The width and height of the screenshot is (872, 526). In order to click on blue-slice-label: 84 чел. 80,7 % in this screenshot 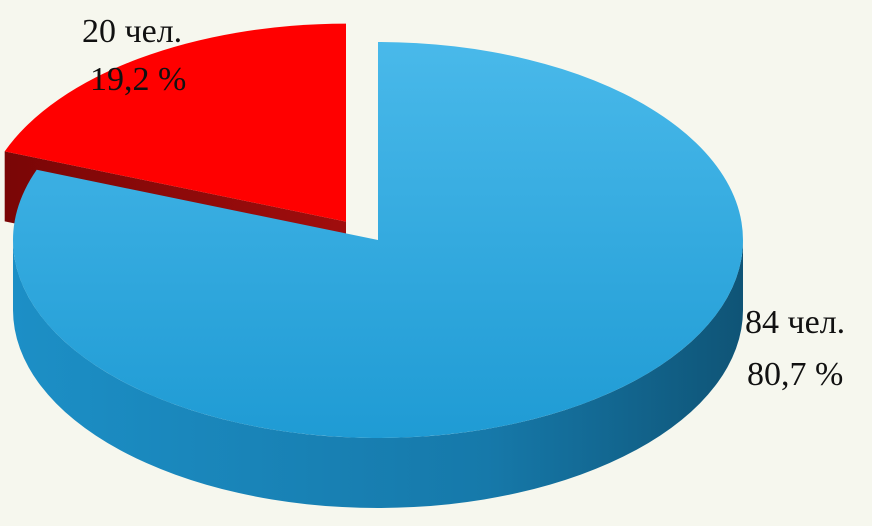, I will do `click(795, 348)`.